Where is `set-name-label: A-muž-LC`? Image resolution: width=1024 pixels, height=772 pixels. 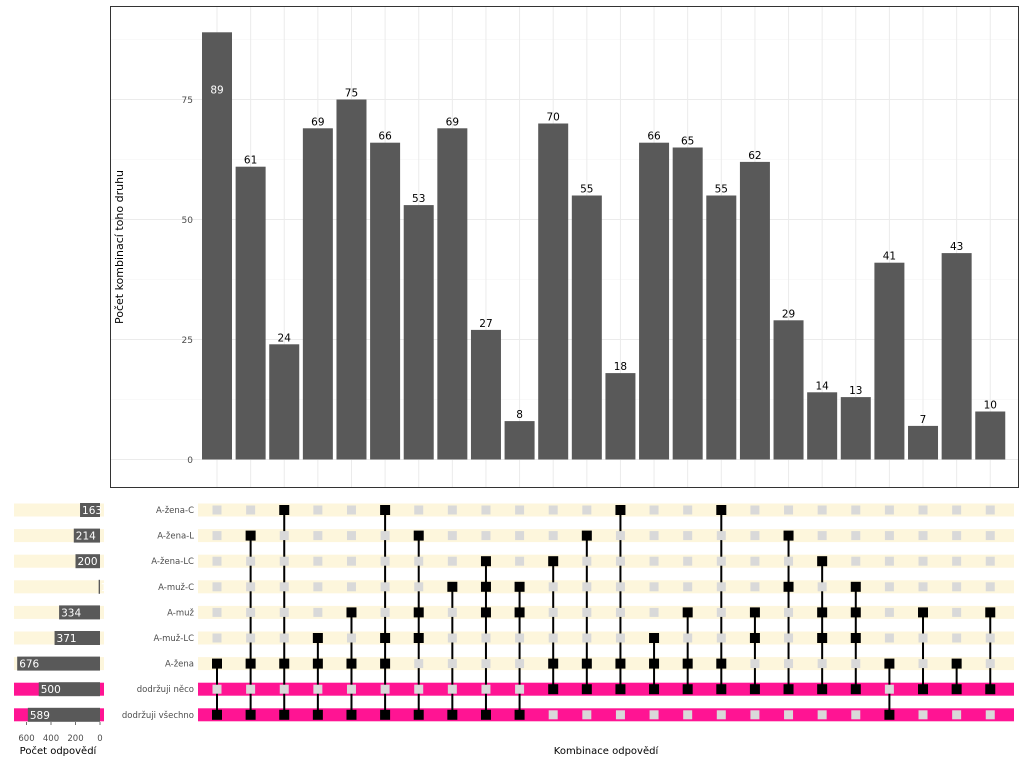
set-name-label: A-muž-LC is located at coordinates (173, 639).